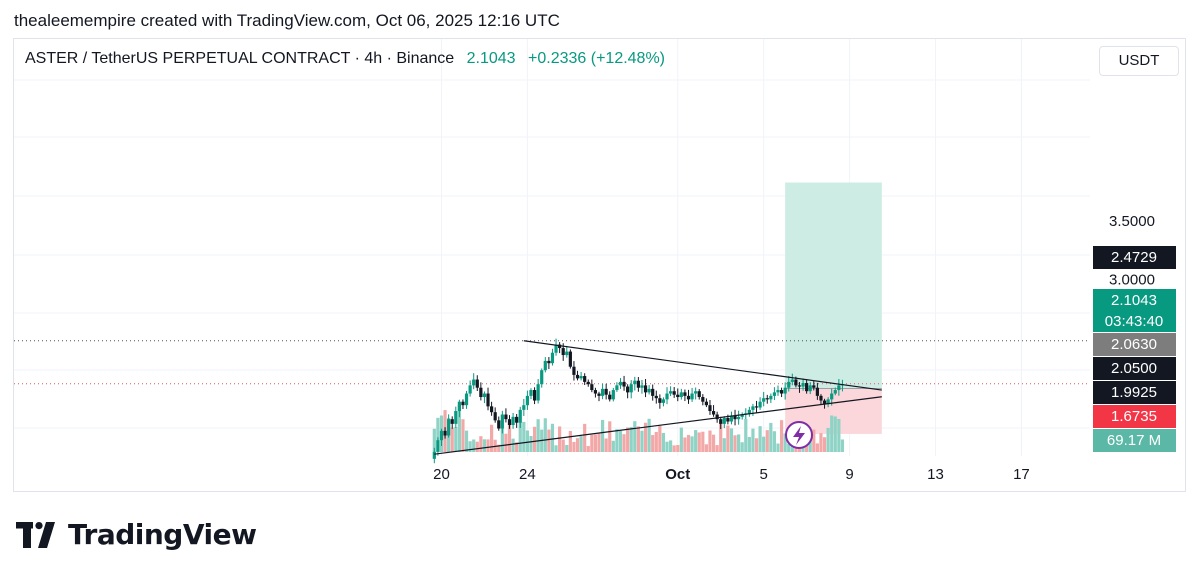 Image resolution: width=1200 pixels, height=577 pixels. I want to click on target-zone, so click(833, 285).